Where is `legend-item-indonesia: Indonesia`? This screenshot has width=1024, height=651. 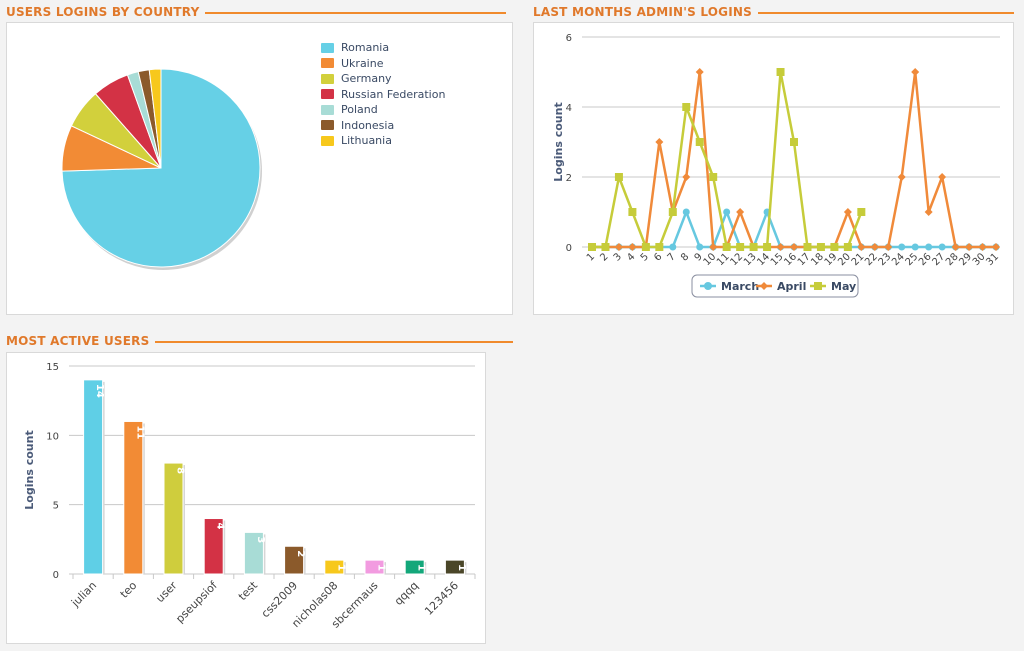 legend-item-indonesia: Indonesia is located at coordinates (357, 125).